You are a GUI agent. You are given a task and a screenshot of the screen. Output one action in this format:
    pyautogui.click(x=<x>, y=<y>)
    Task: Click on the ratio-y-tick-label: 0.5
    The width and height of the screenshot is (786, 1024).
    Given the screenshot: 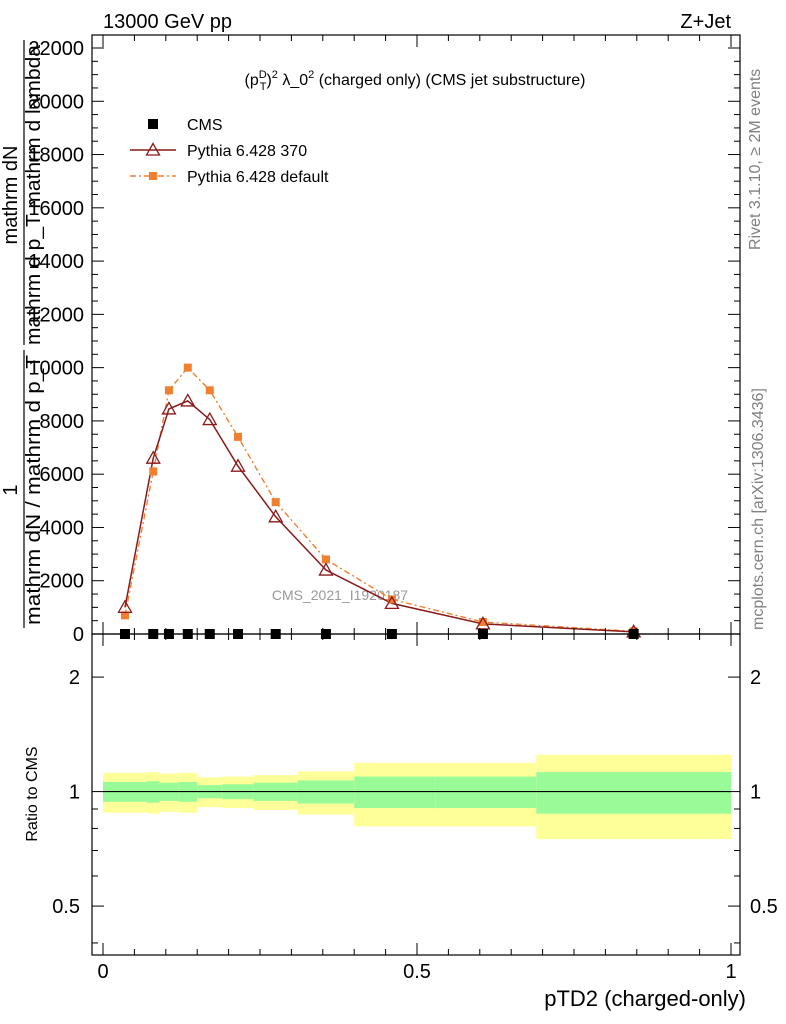 What is the action you would take?
    pyautogui.click(x=66, y=907)
    